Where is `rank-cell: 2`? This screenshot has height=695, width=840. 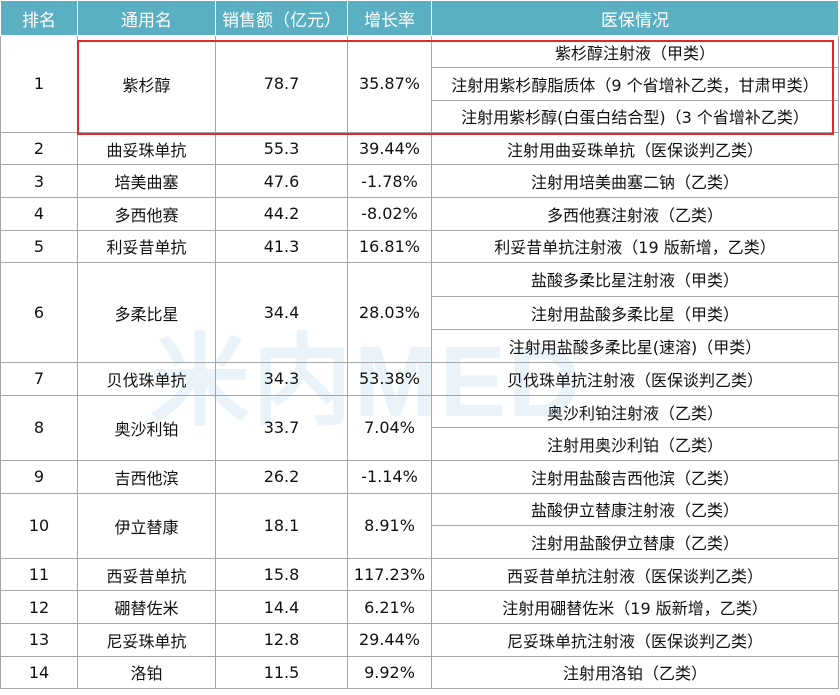 rank-cell: 2 is located at coordinates (39, 148).